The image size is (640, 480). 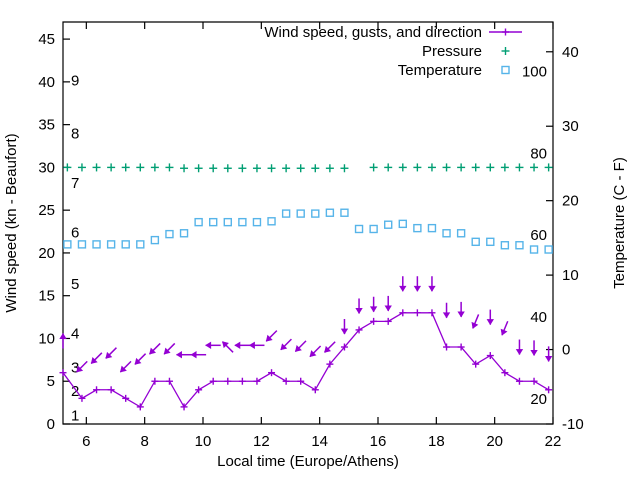 What do you see at coordinates (261, 441) in the screenshot?
I see `x-axis-tick-label: 12` at bounding box center [261, 441].